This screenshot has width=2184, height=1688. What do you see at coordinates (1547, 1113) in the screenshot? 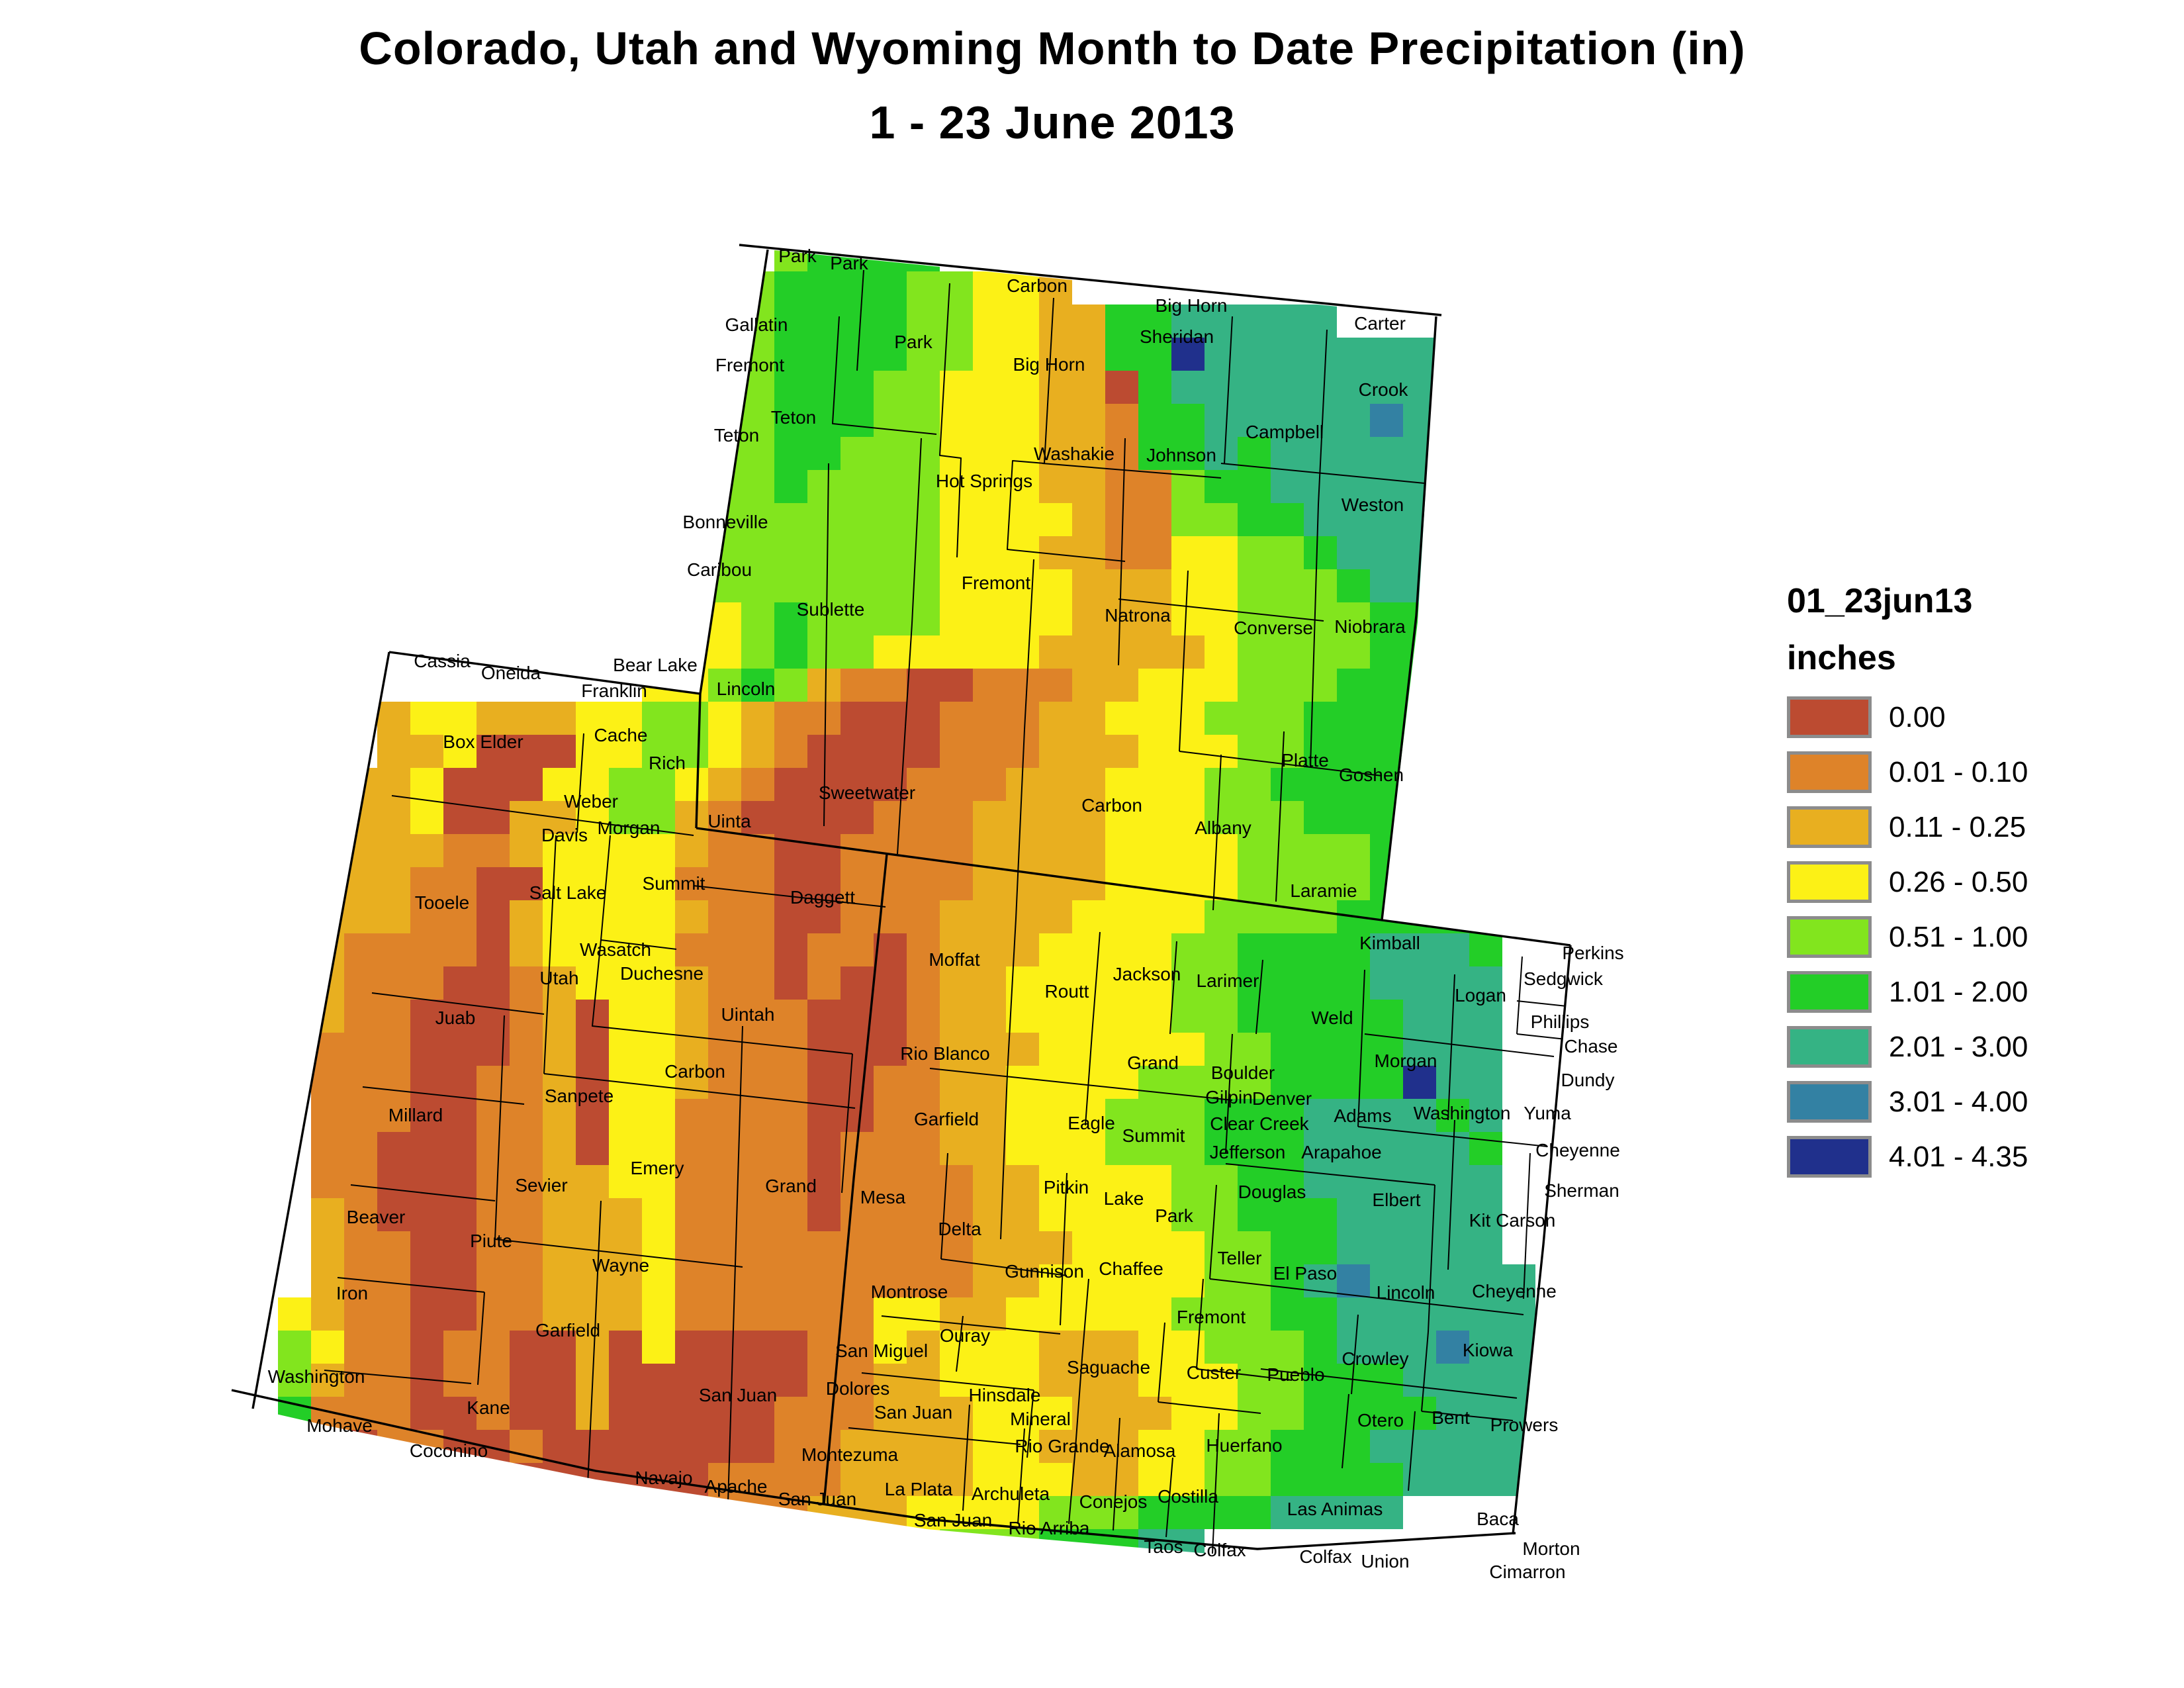
I see `county-label: Yuma` at bounding box center [1547, 1113].